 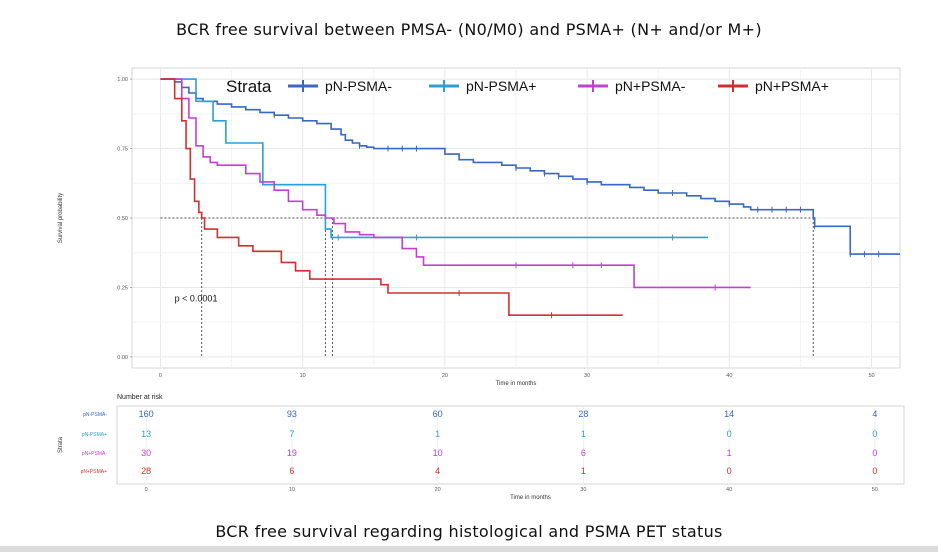 What do you see at coordinates (146, 434) in the screenshot?
I see `risk-cell: 13` at bounding box center [146, 434].